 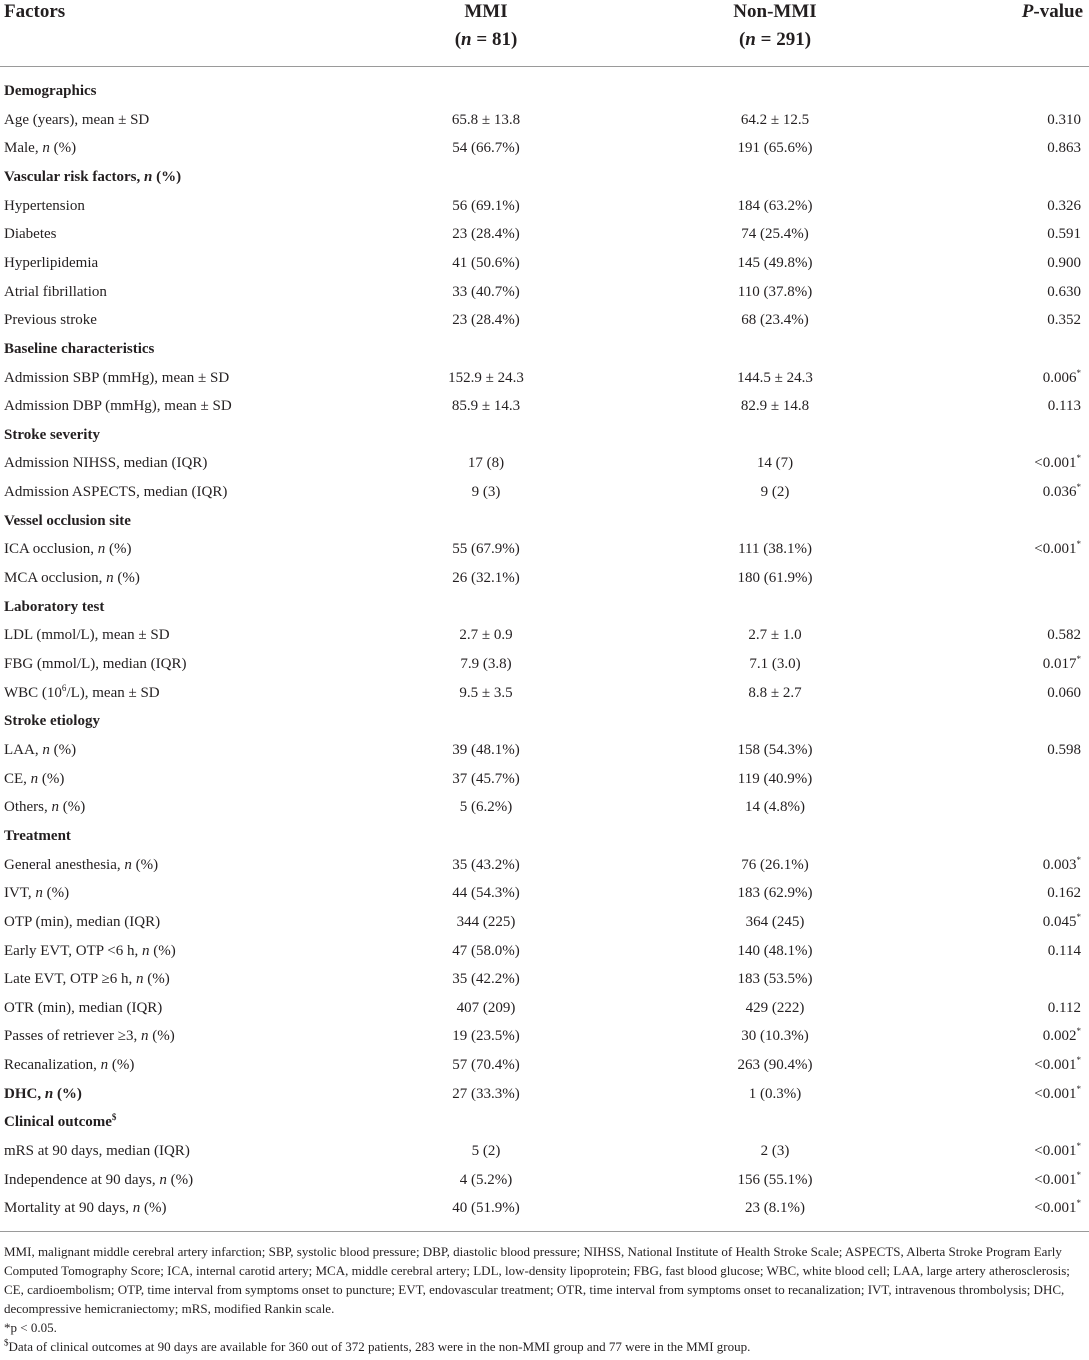 I want to click on p-value: 0.591, so click(x=1064, y=234).